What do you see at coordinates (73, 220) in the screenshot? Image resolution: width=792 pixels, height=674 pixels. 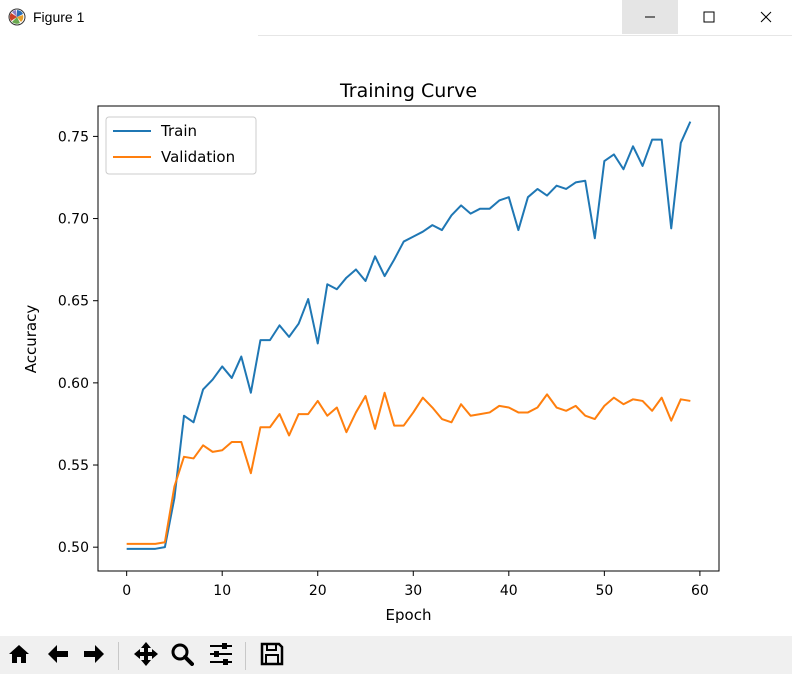 I see `y-tick-label: 0.70` at bounding box center [73, 220].